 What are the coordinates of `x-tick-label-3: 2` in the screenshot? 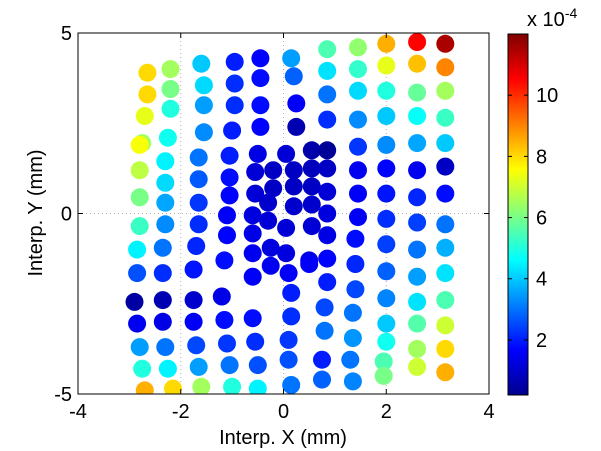 It's located at (386, 412).